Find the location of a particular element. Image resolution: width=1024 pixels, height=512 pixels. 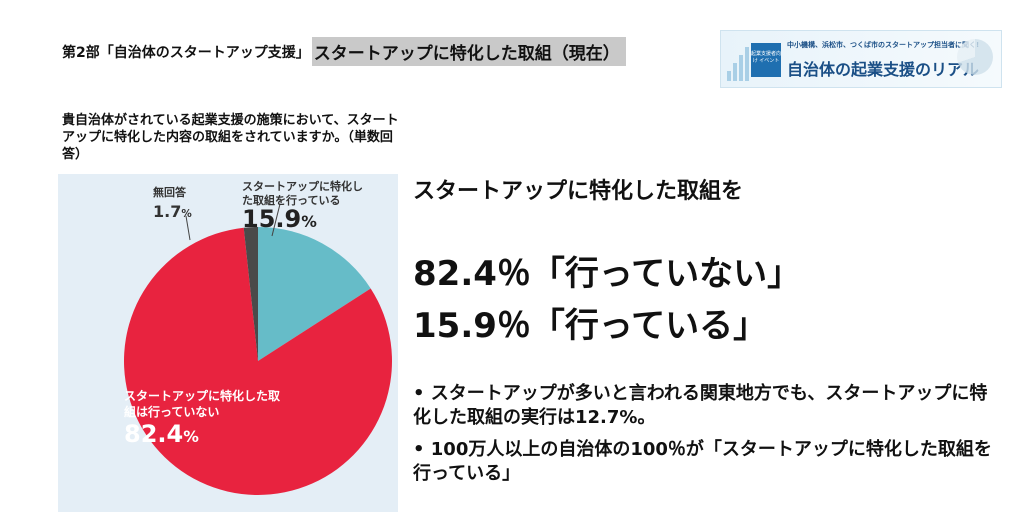

label-not-doing: スタートアップに特化した取組は行っていない 82.4% is located at coordinates (204, 418).